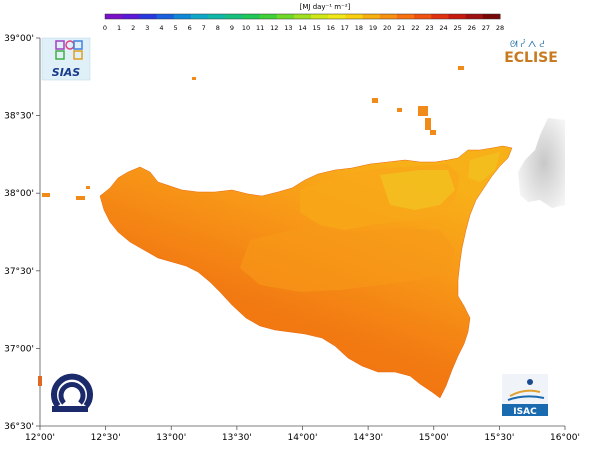 The image size is (600, 450). Describe the element at coordinates (232, 28) in the screenshot. I see `colorbar-tick-label: 9` at that location.